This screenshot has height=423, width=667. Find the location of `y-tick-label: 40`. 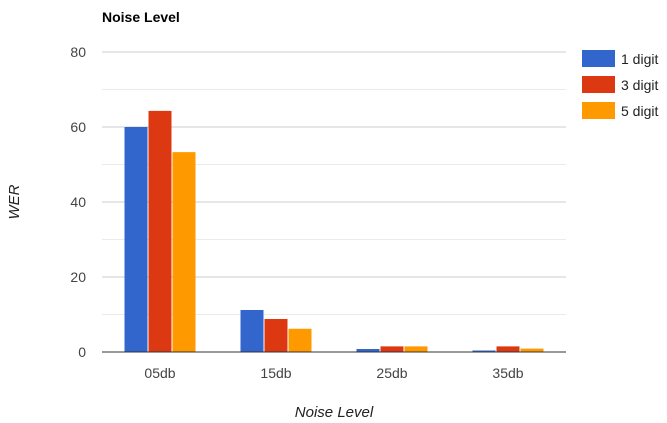

y-tick-label: 40 is located at coordinates (78, 202).